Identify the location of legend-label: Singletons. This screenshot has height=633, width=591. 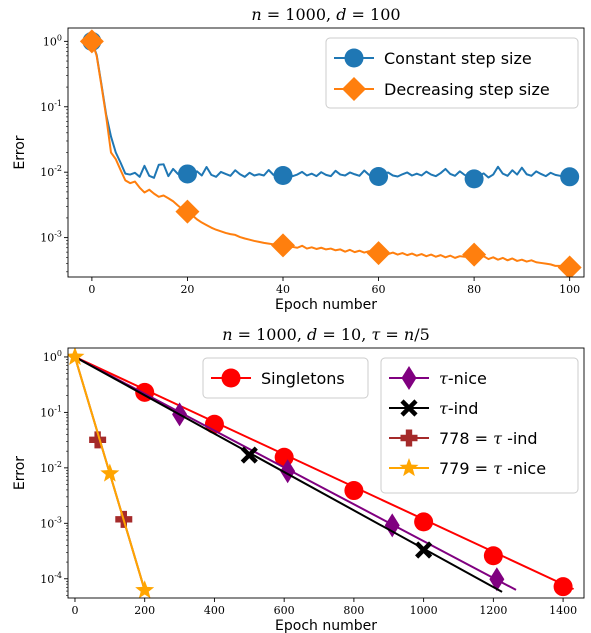
(303, 378).